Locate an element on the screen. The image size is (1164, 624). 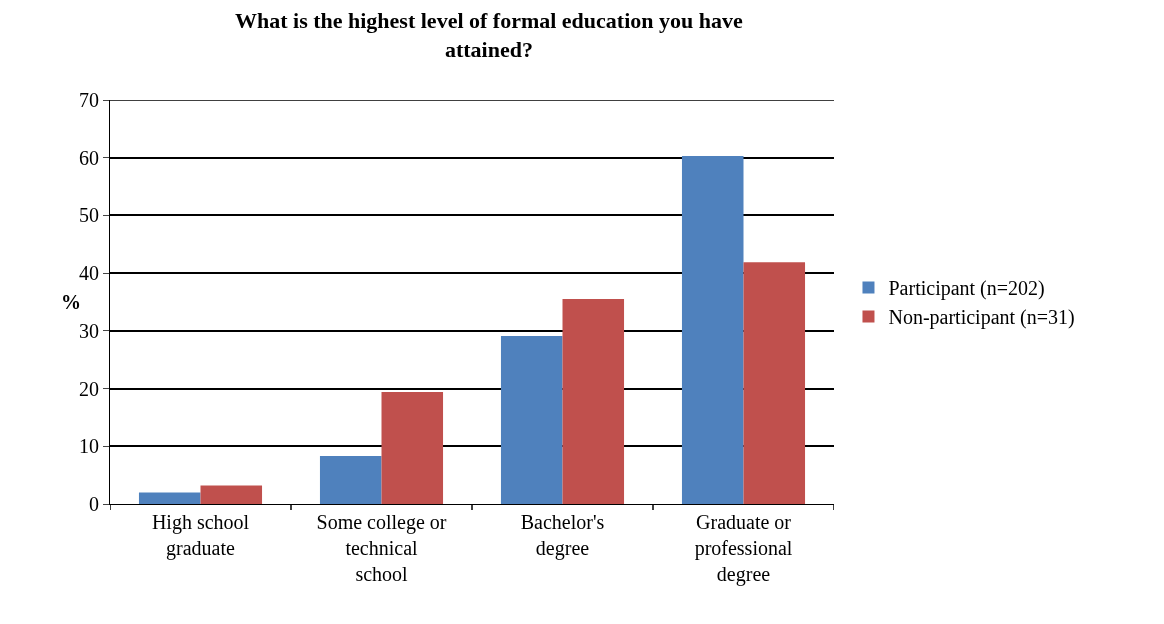
y-tick-label: 30 is located at coordinates (89, 330).